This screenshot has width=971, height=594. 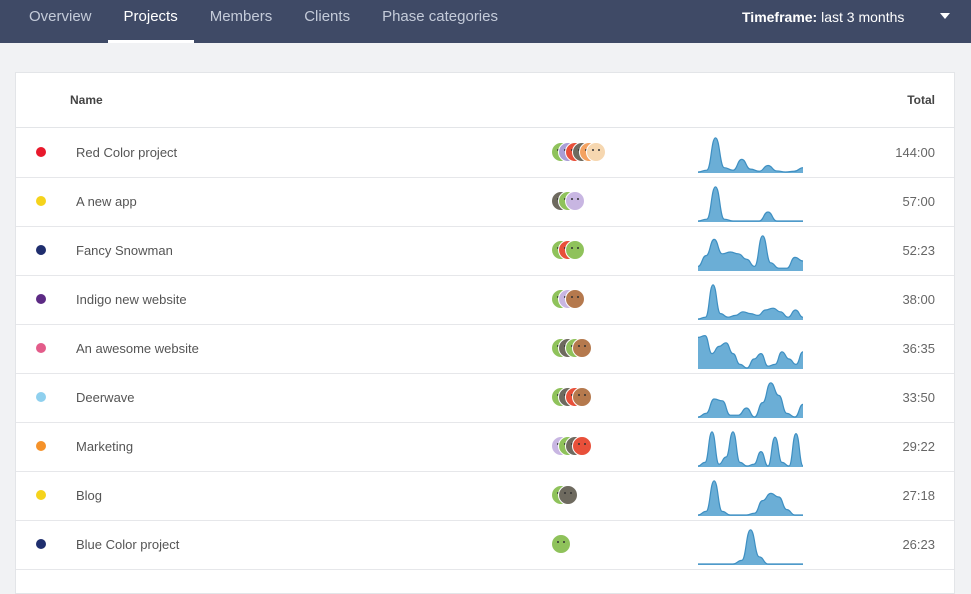 What do you see at coordinates (918, 348) in the screenshot?
I see `project-total: 36:35` at bounding box center [918, 348].